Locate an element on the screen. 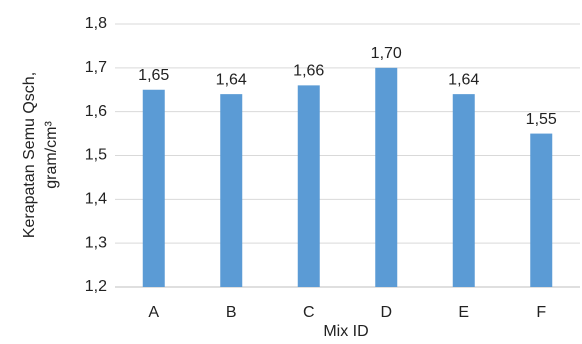 The height and width of the screenshot is (344, 582). value-label: 1,55 is located at coordinates (541, 119).